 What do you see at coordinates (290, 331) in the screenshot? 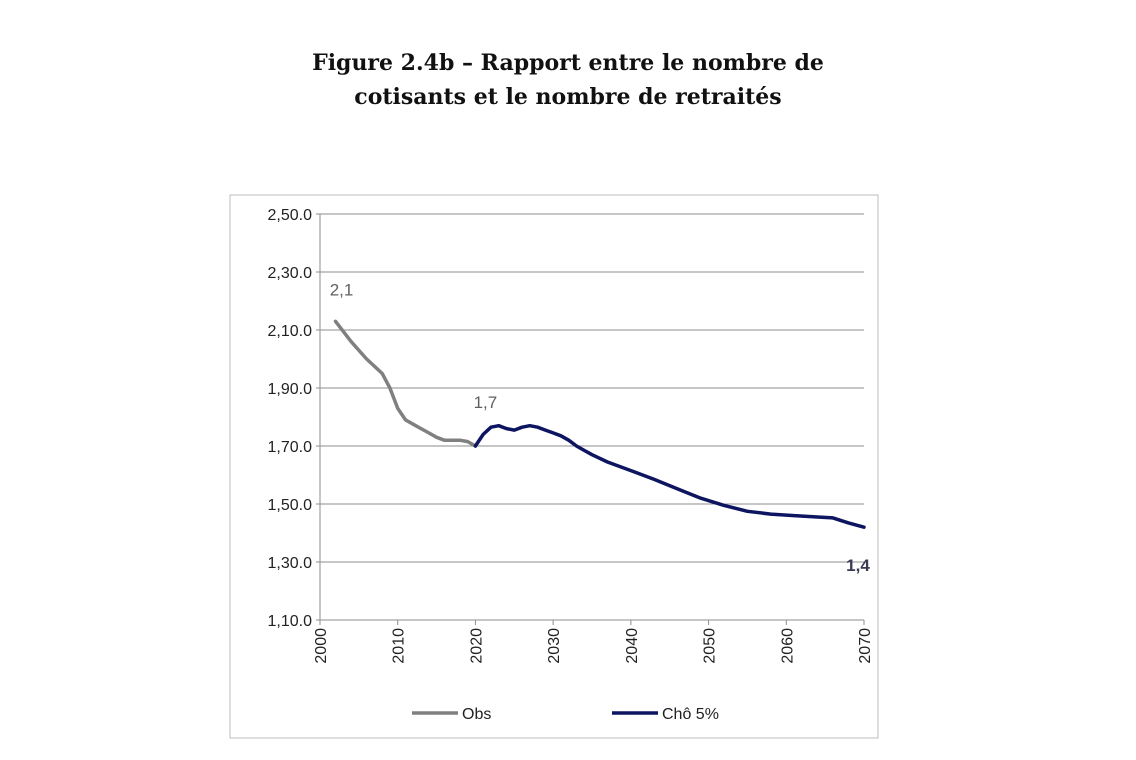
I see `y-tick-label: 2,10.0` at bounding box center [290, 331].